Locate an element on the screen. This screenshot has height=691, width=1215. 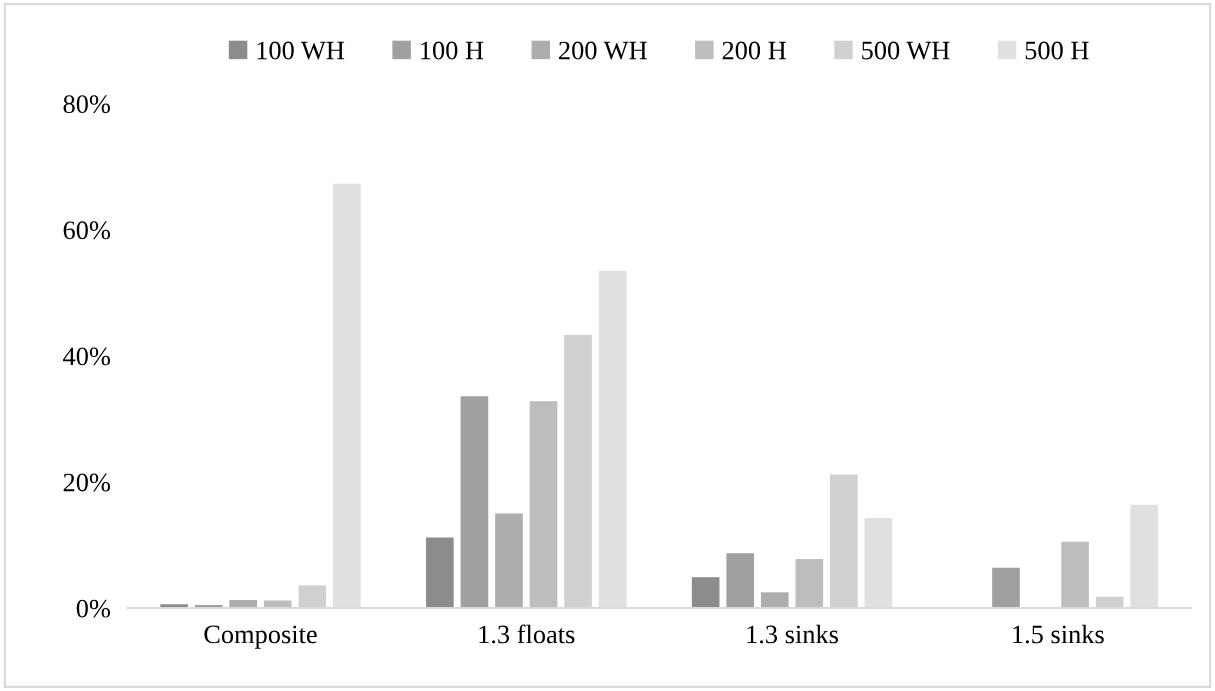
x-tick-label: Composite is located at coordinates (260, 637).